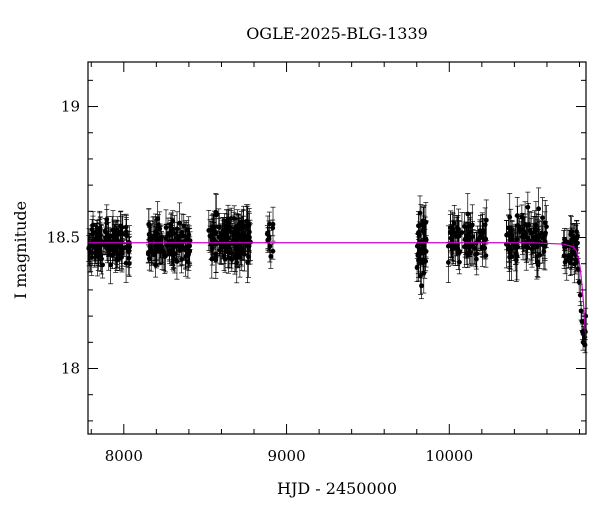 The image size is (600, 512). What do you see at coordinates (70, 369) in the screenshot?
I see `y-tick-label: 18` at bounding box center [70, 369].